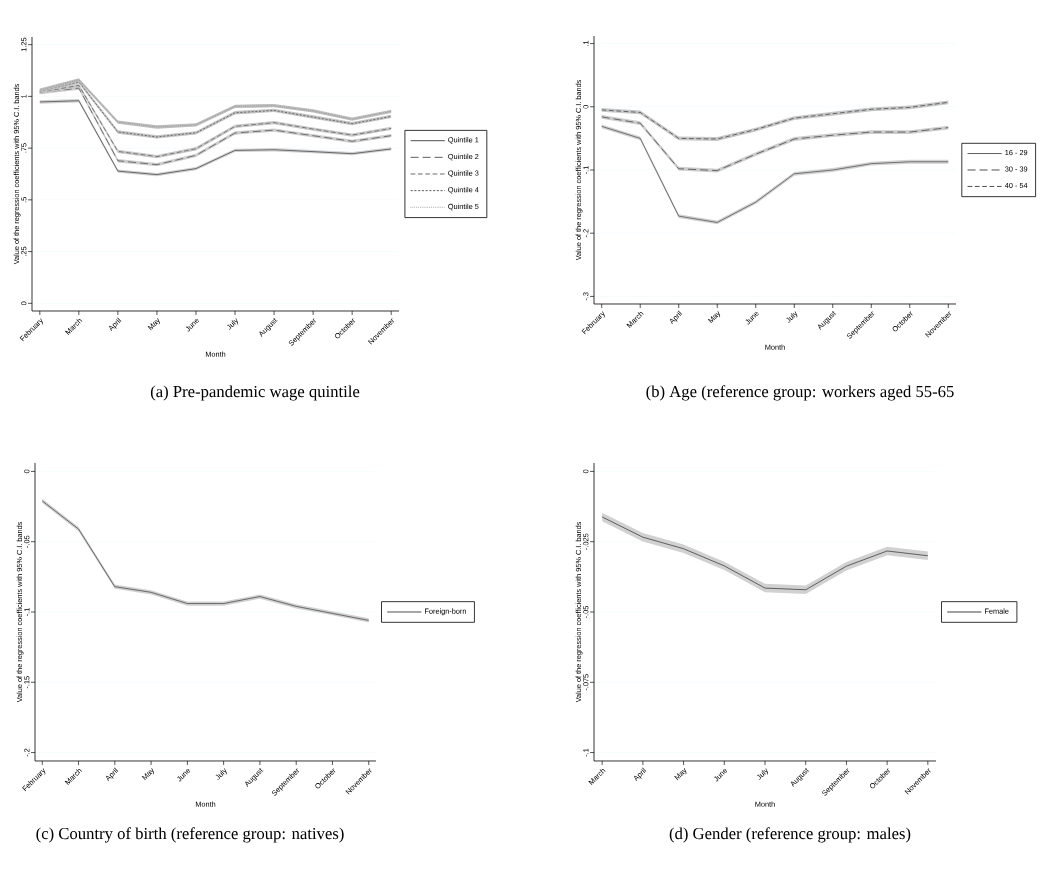 Image resolution: width=1060 pixels, height=877 pixels. What do you see at coordinates (190, 835) in the screenshot?
I see `text: (c) Country of birth (reference group: natives)` at bounding box center [190, 835].